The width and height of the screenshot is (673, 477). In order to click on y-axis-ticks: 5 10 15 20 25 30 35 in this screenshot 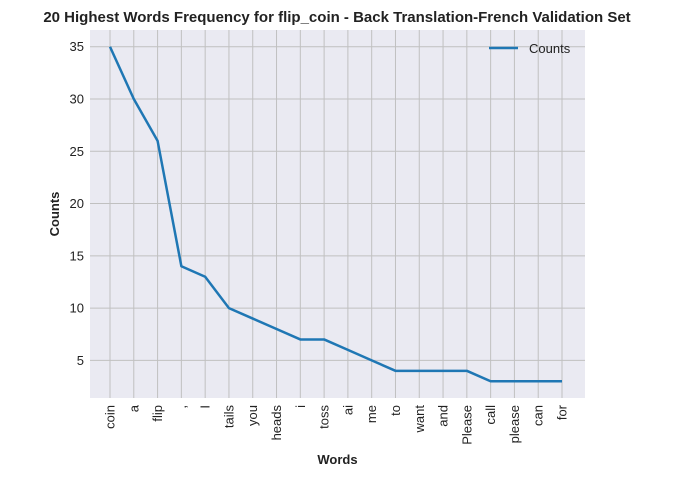, I will do `click(77, 203)`.